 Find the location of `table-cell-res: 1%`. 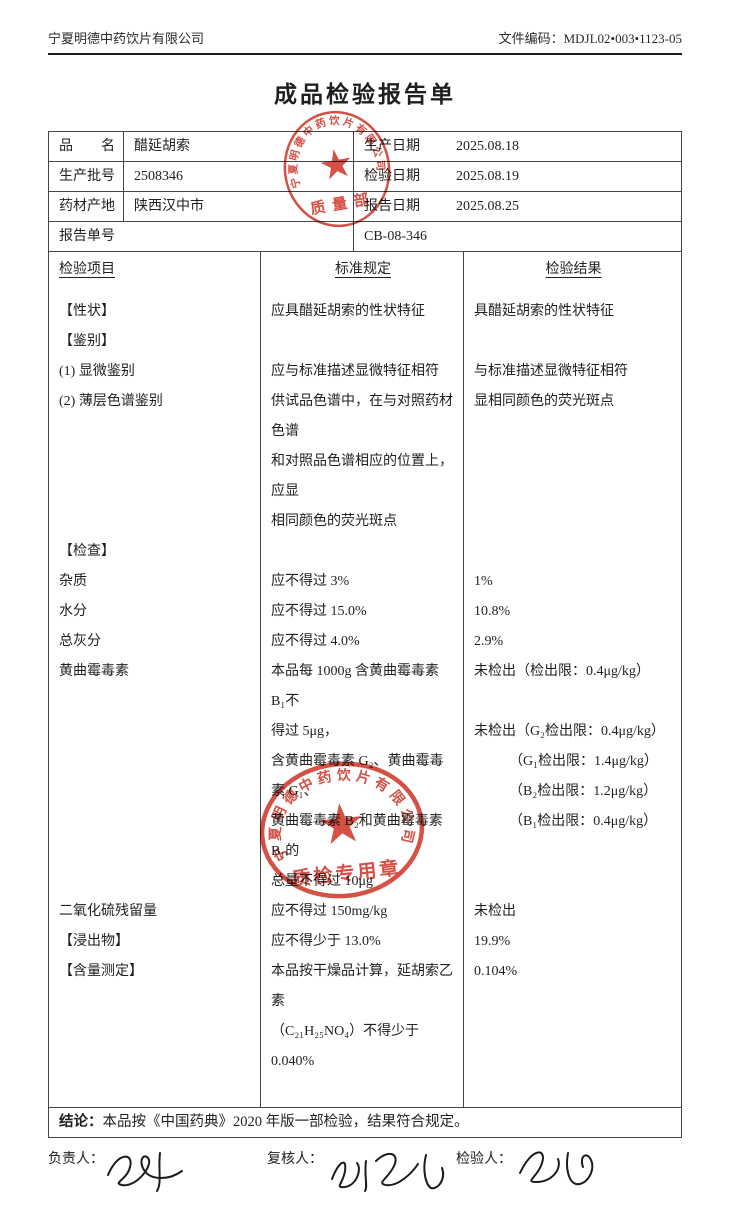

table-cell-res: 1% is located at coordinates (572, 582).